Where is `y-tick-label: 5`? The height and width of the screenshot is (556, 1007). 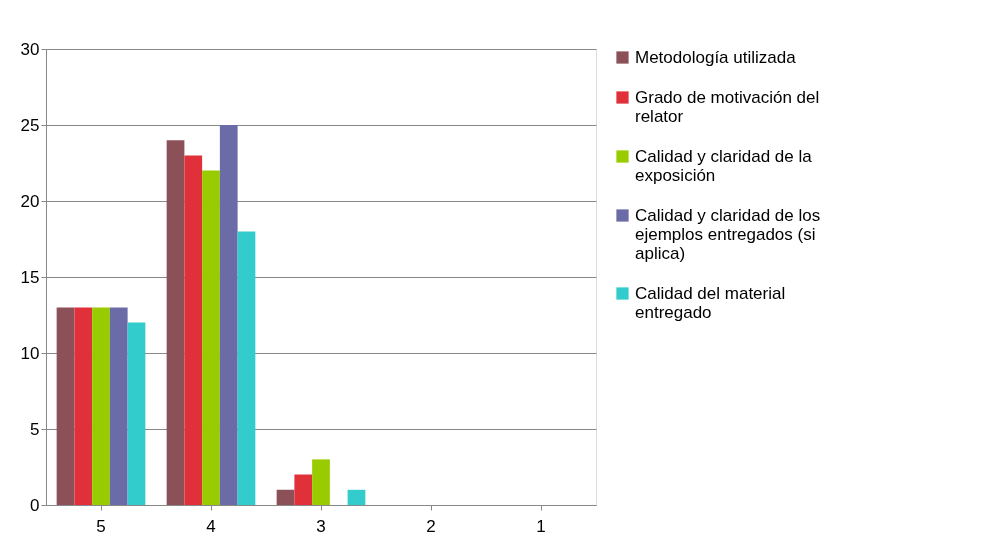 y-tick-label: 5 is located at coordinates (35, 429).